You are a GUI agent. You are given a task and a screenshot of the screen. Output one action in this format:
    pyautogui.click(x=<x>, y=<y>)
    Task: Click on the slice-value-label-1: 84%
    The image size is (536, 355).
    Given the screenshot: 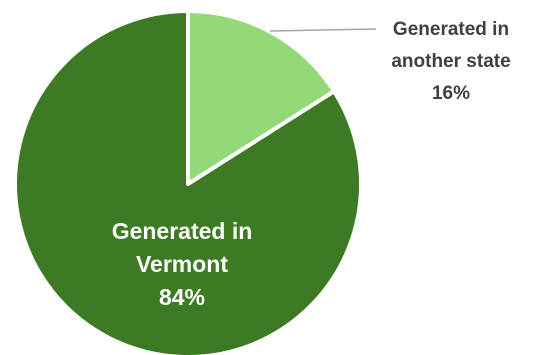 What is the action you would take?
    pyautogui.click(x=182, y=297)
    